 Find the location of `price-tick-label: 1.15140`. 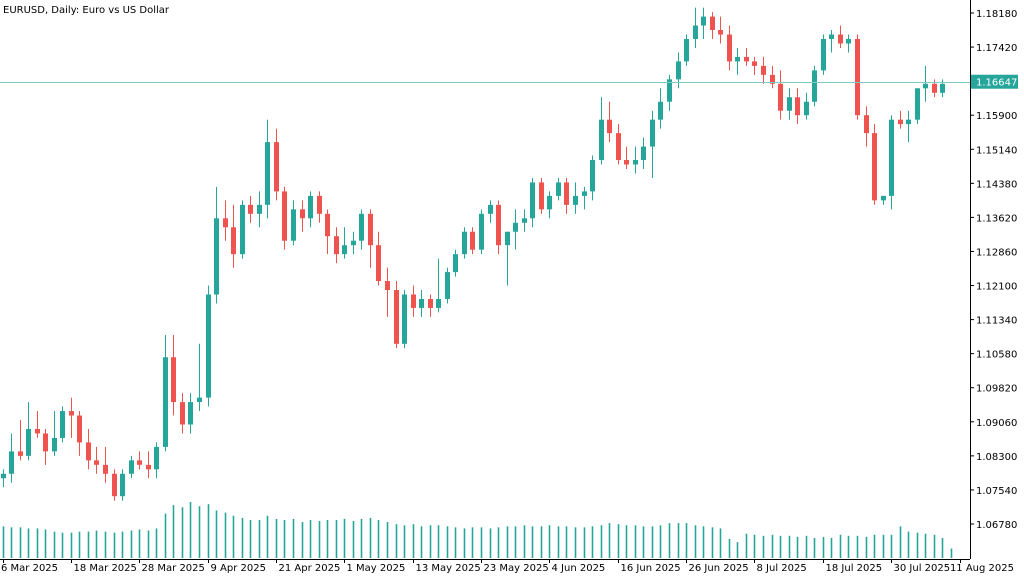

price-tick-label: 1.15140 is located at coordinates (996, 150).